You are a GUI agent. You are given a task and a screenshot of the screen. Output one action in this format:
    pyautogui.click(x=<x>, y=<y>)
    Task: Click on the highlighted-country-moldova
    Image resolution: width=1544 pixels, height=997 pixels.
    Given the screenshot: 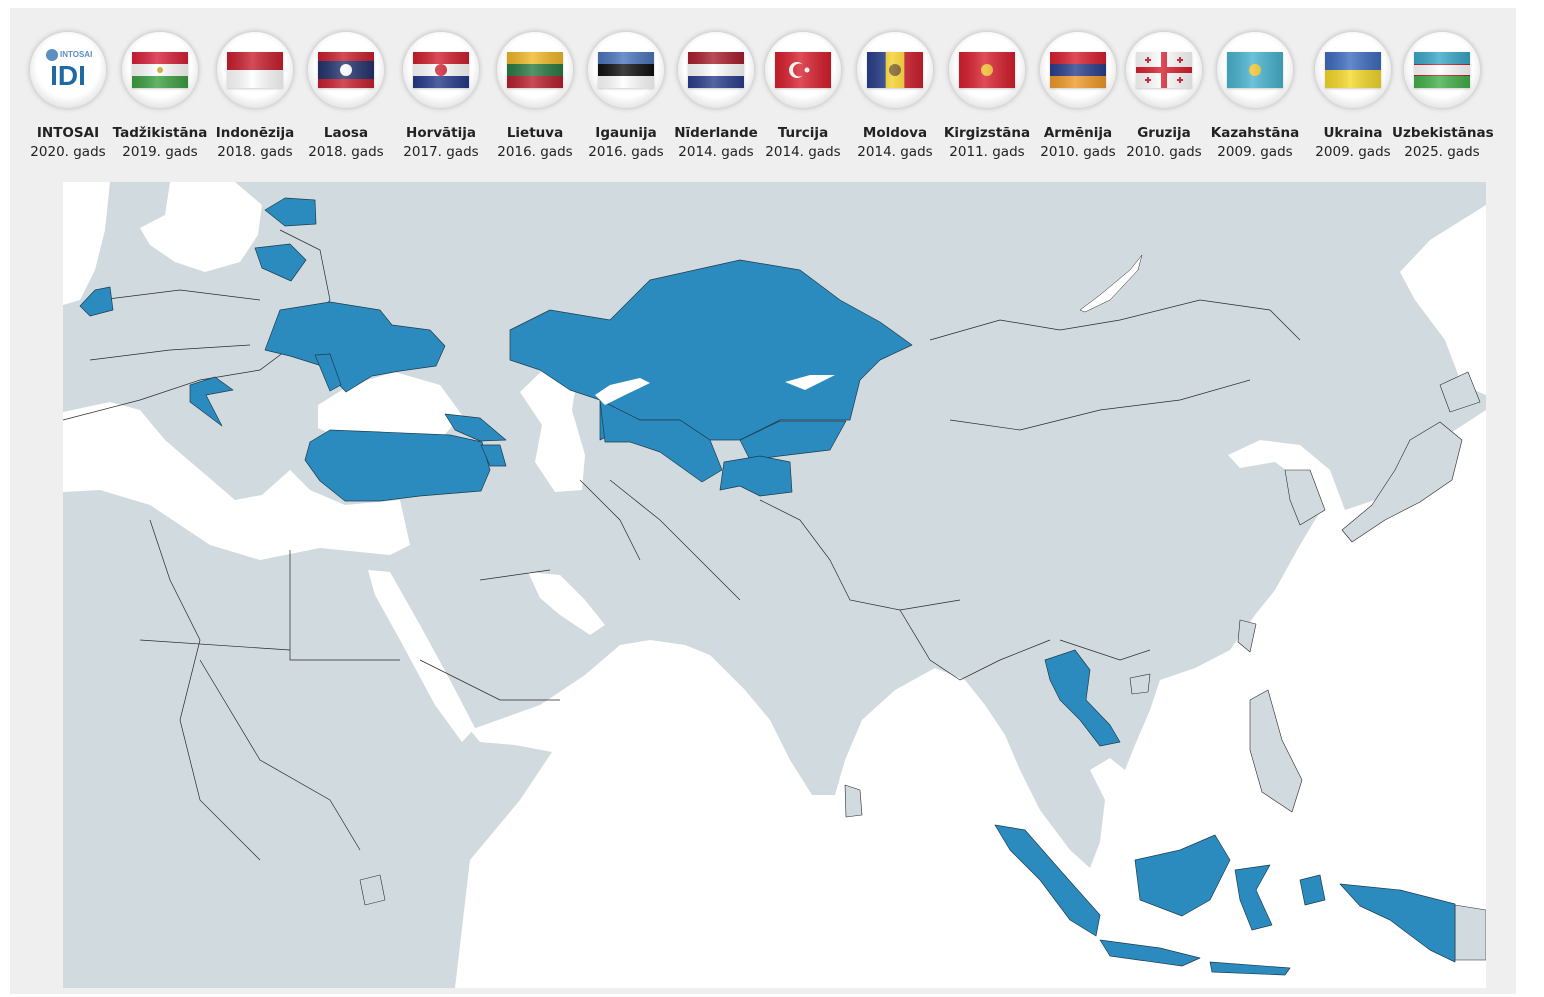 What is the action you would take?
    pyautogui.click(x=328, y=372)
    